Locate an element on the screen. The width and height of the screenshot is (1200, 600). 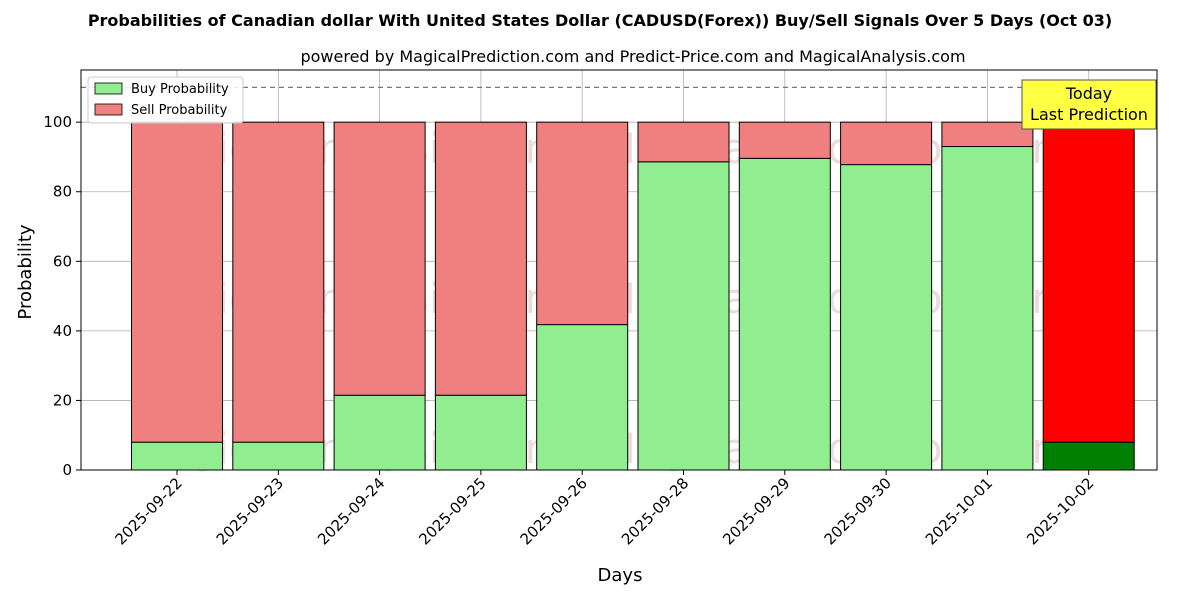
y-tick-label: 100 is located at coordinates (57, 122).